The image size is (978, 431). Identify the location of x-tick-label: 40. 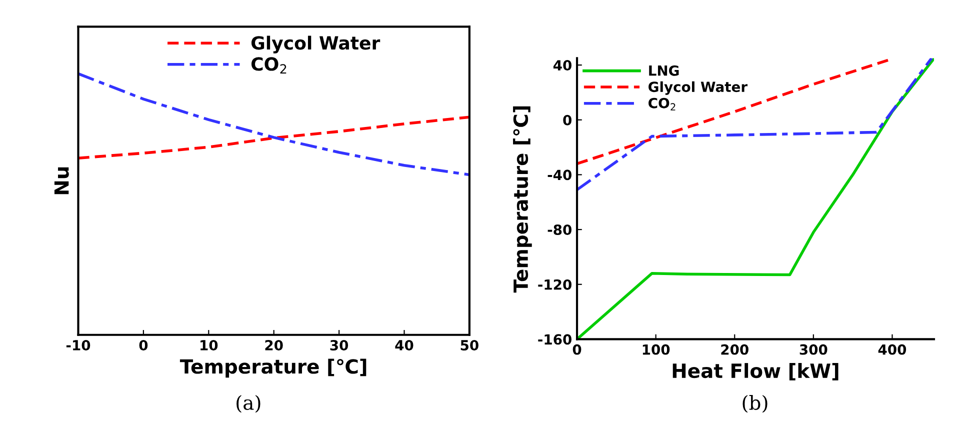
(404, 345).